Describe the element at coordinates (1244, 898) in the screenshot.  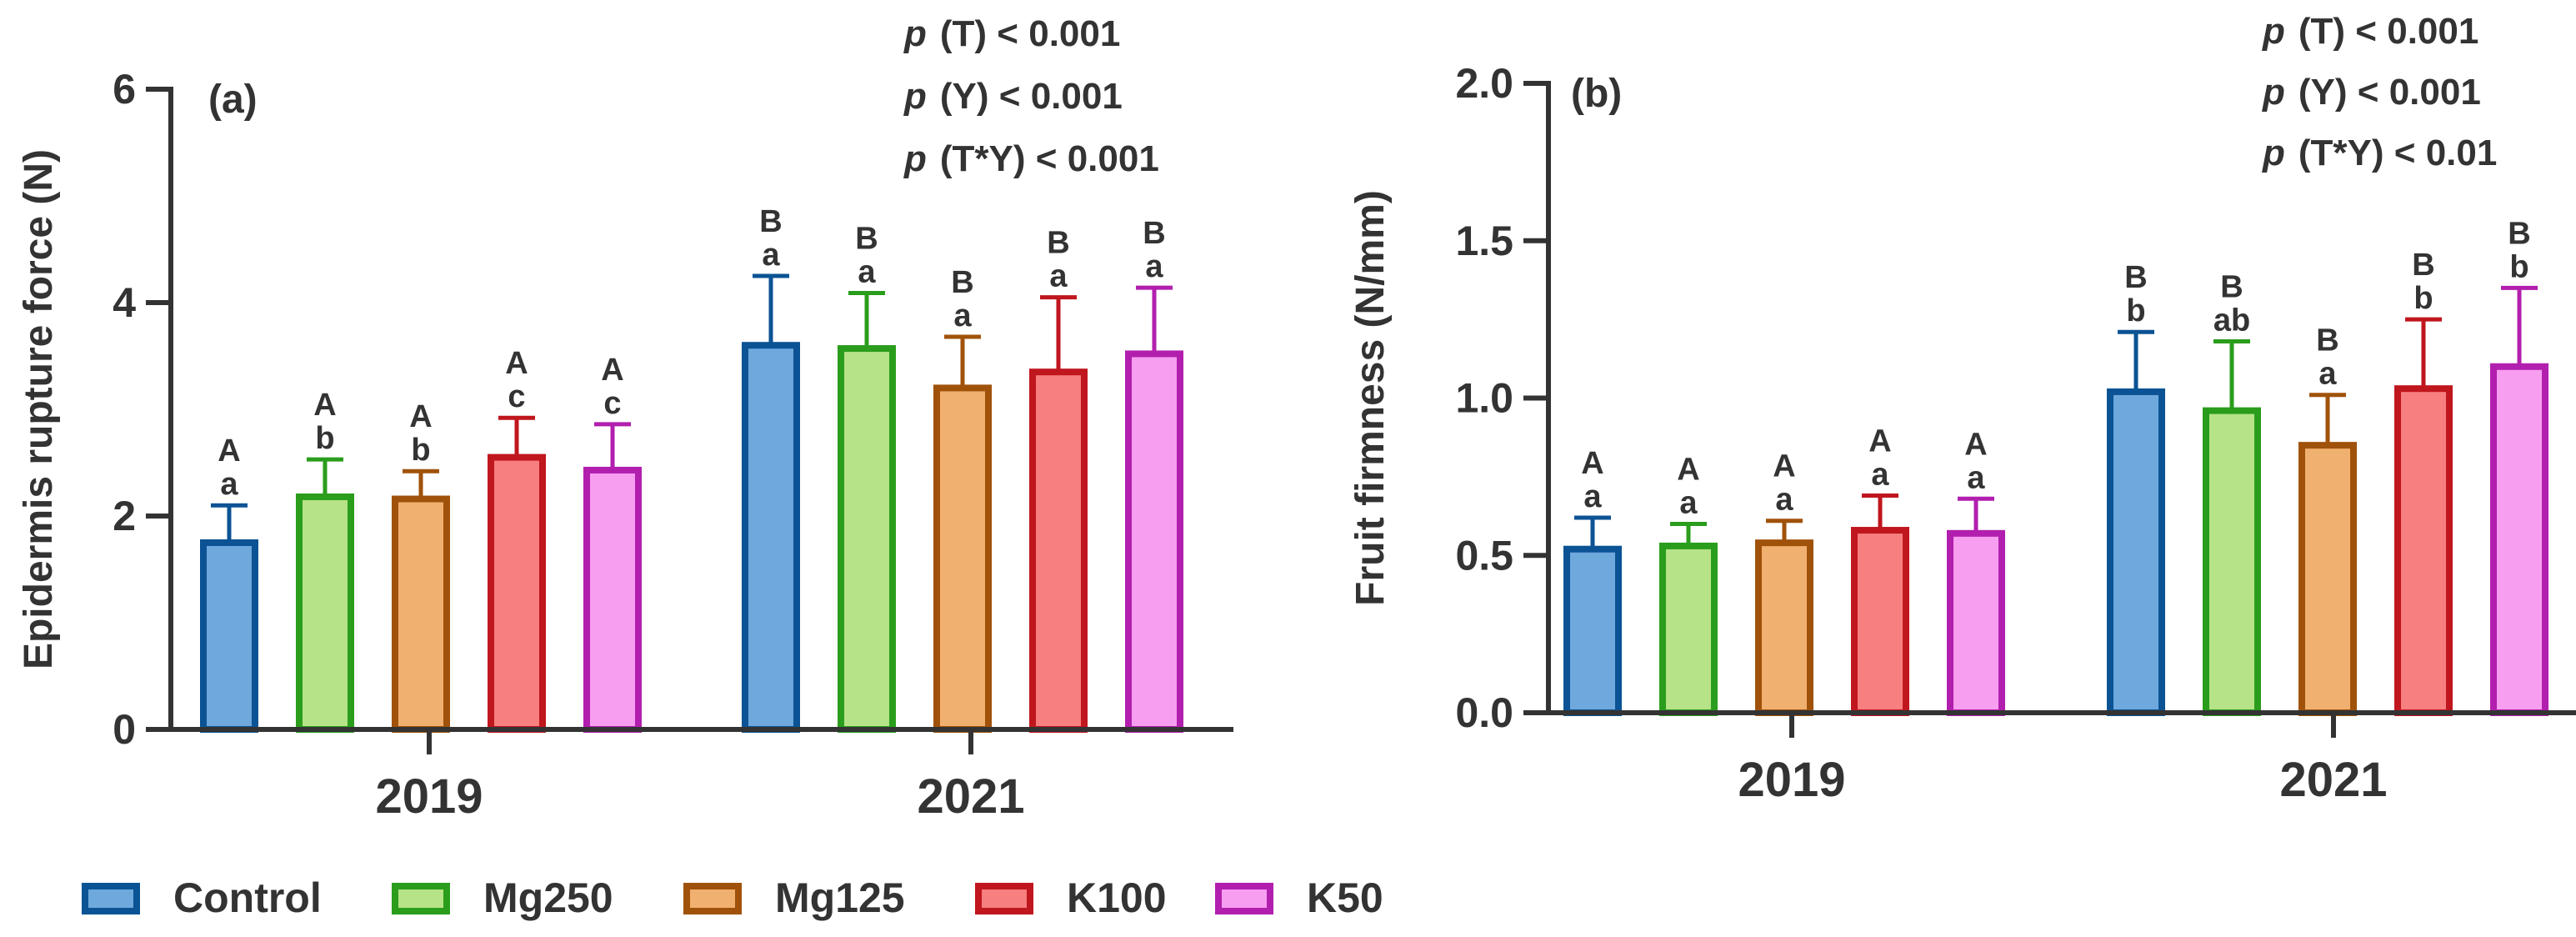
I see `legend-swatch-k50` at that location.